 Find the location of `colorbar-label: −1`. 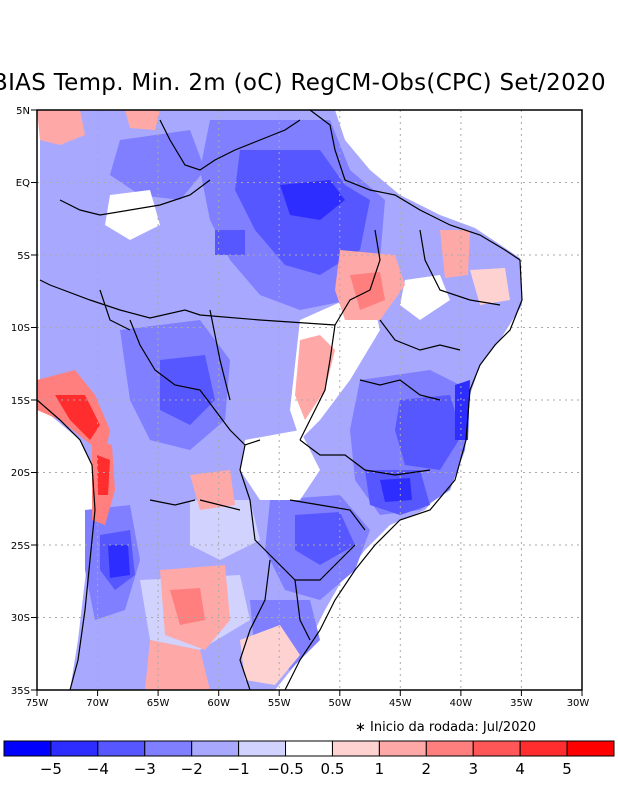

colorbar-label: −1 is located at coordinates (239, 769).